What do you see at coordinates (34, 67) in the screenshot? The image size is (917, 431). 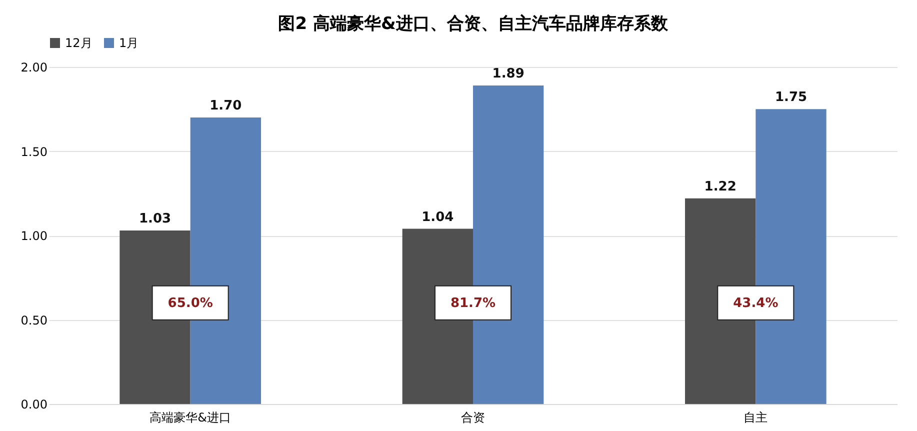 I see `y-tick-label: 2.00` at bounding box center [34, 67].